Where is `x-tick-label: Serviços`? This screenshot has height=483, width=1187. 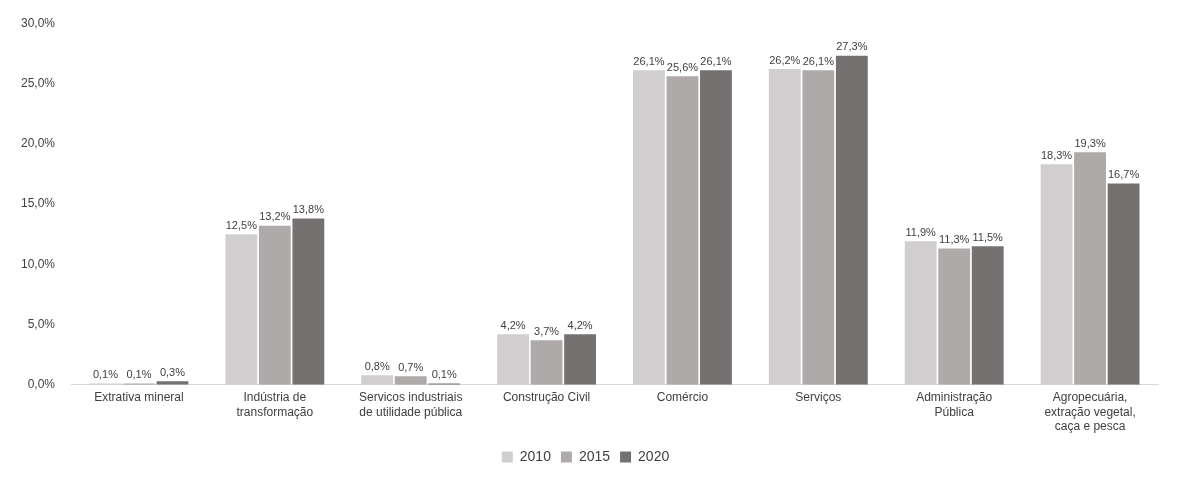
x-tick-label: Serviços is located at coordinates (818, 397).